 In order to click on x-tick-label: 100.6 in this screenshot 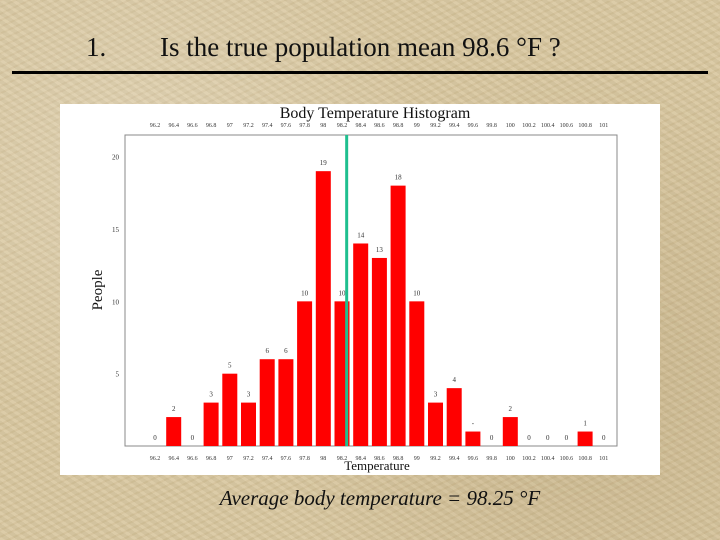, I will do `click(567, 459)`.